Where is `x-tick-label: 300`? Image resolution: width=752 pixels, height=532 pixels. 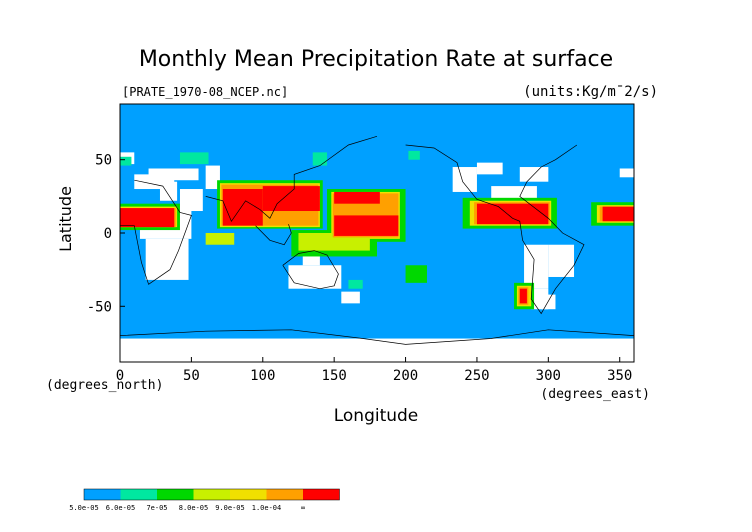 x-tick-label: 300 is located at coordinates (548, 376).